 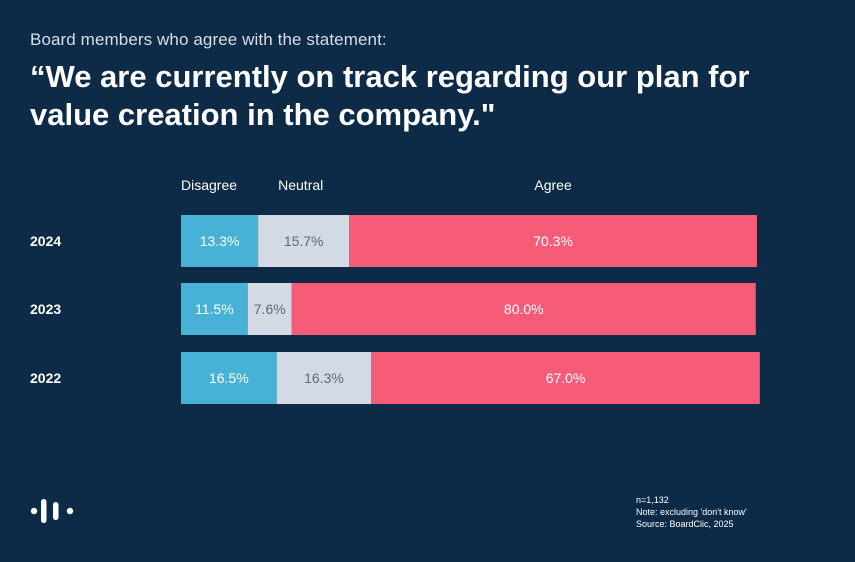 I want to click on data-label-neutral-2024: 15.7%, so click(x=304, y=241).